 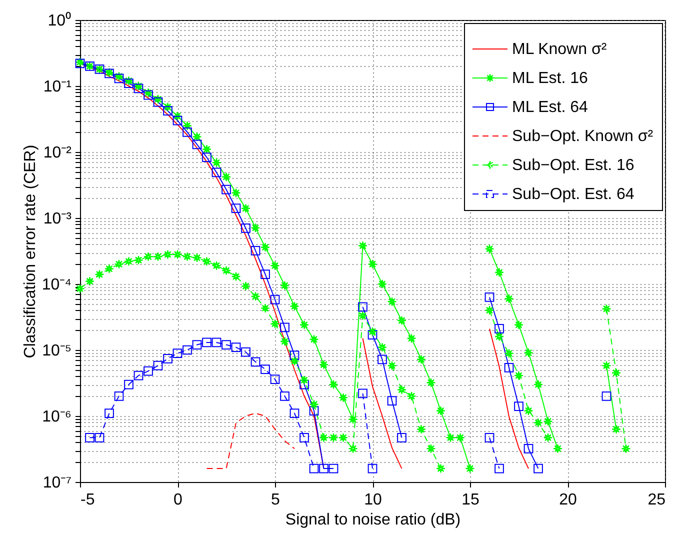 What do you see at coordinates (373, 520) in the screenshot?
I see `x-axis-title: Signal to noise ratio (dB)` at bounding box center [373, 520].